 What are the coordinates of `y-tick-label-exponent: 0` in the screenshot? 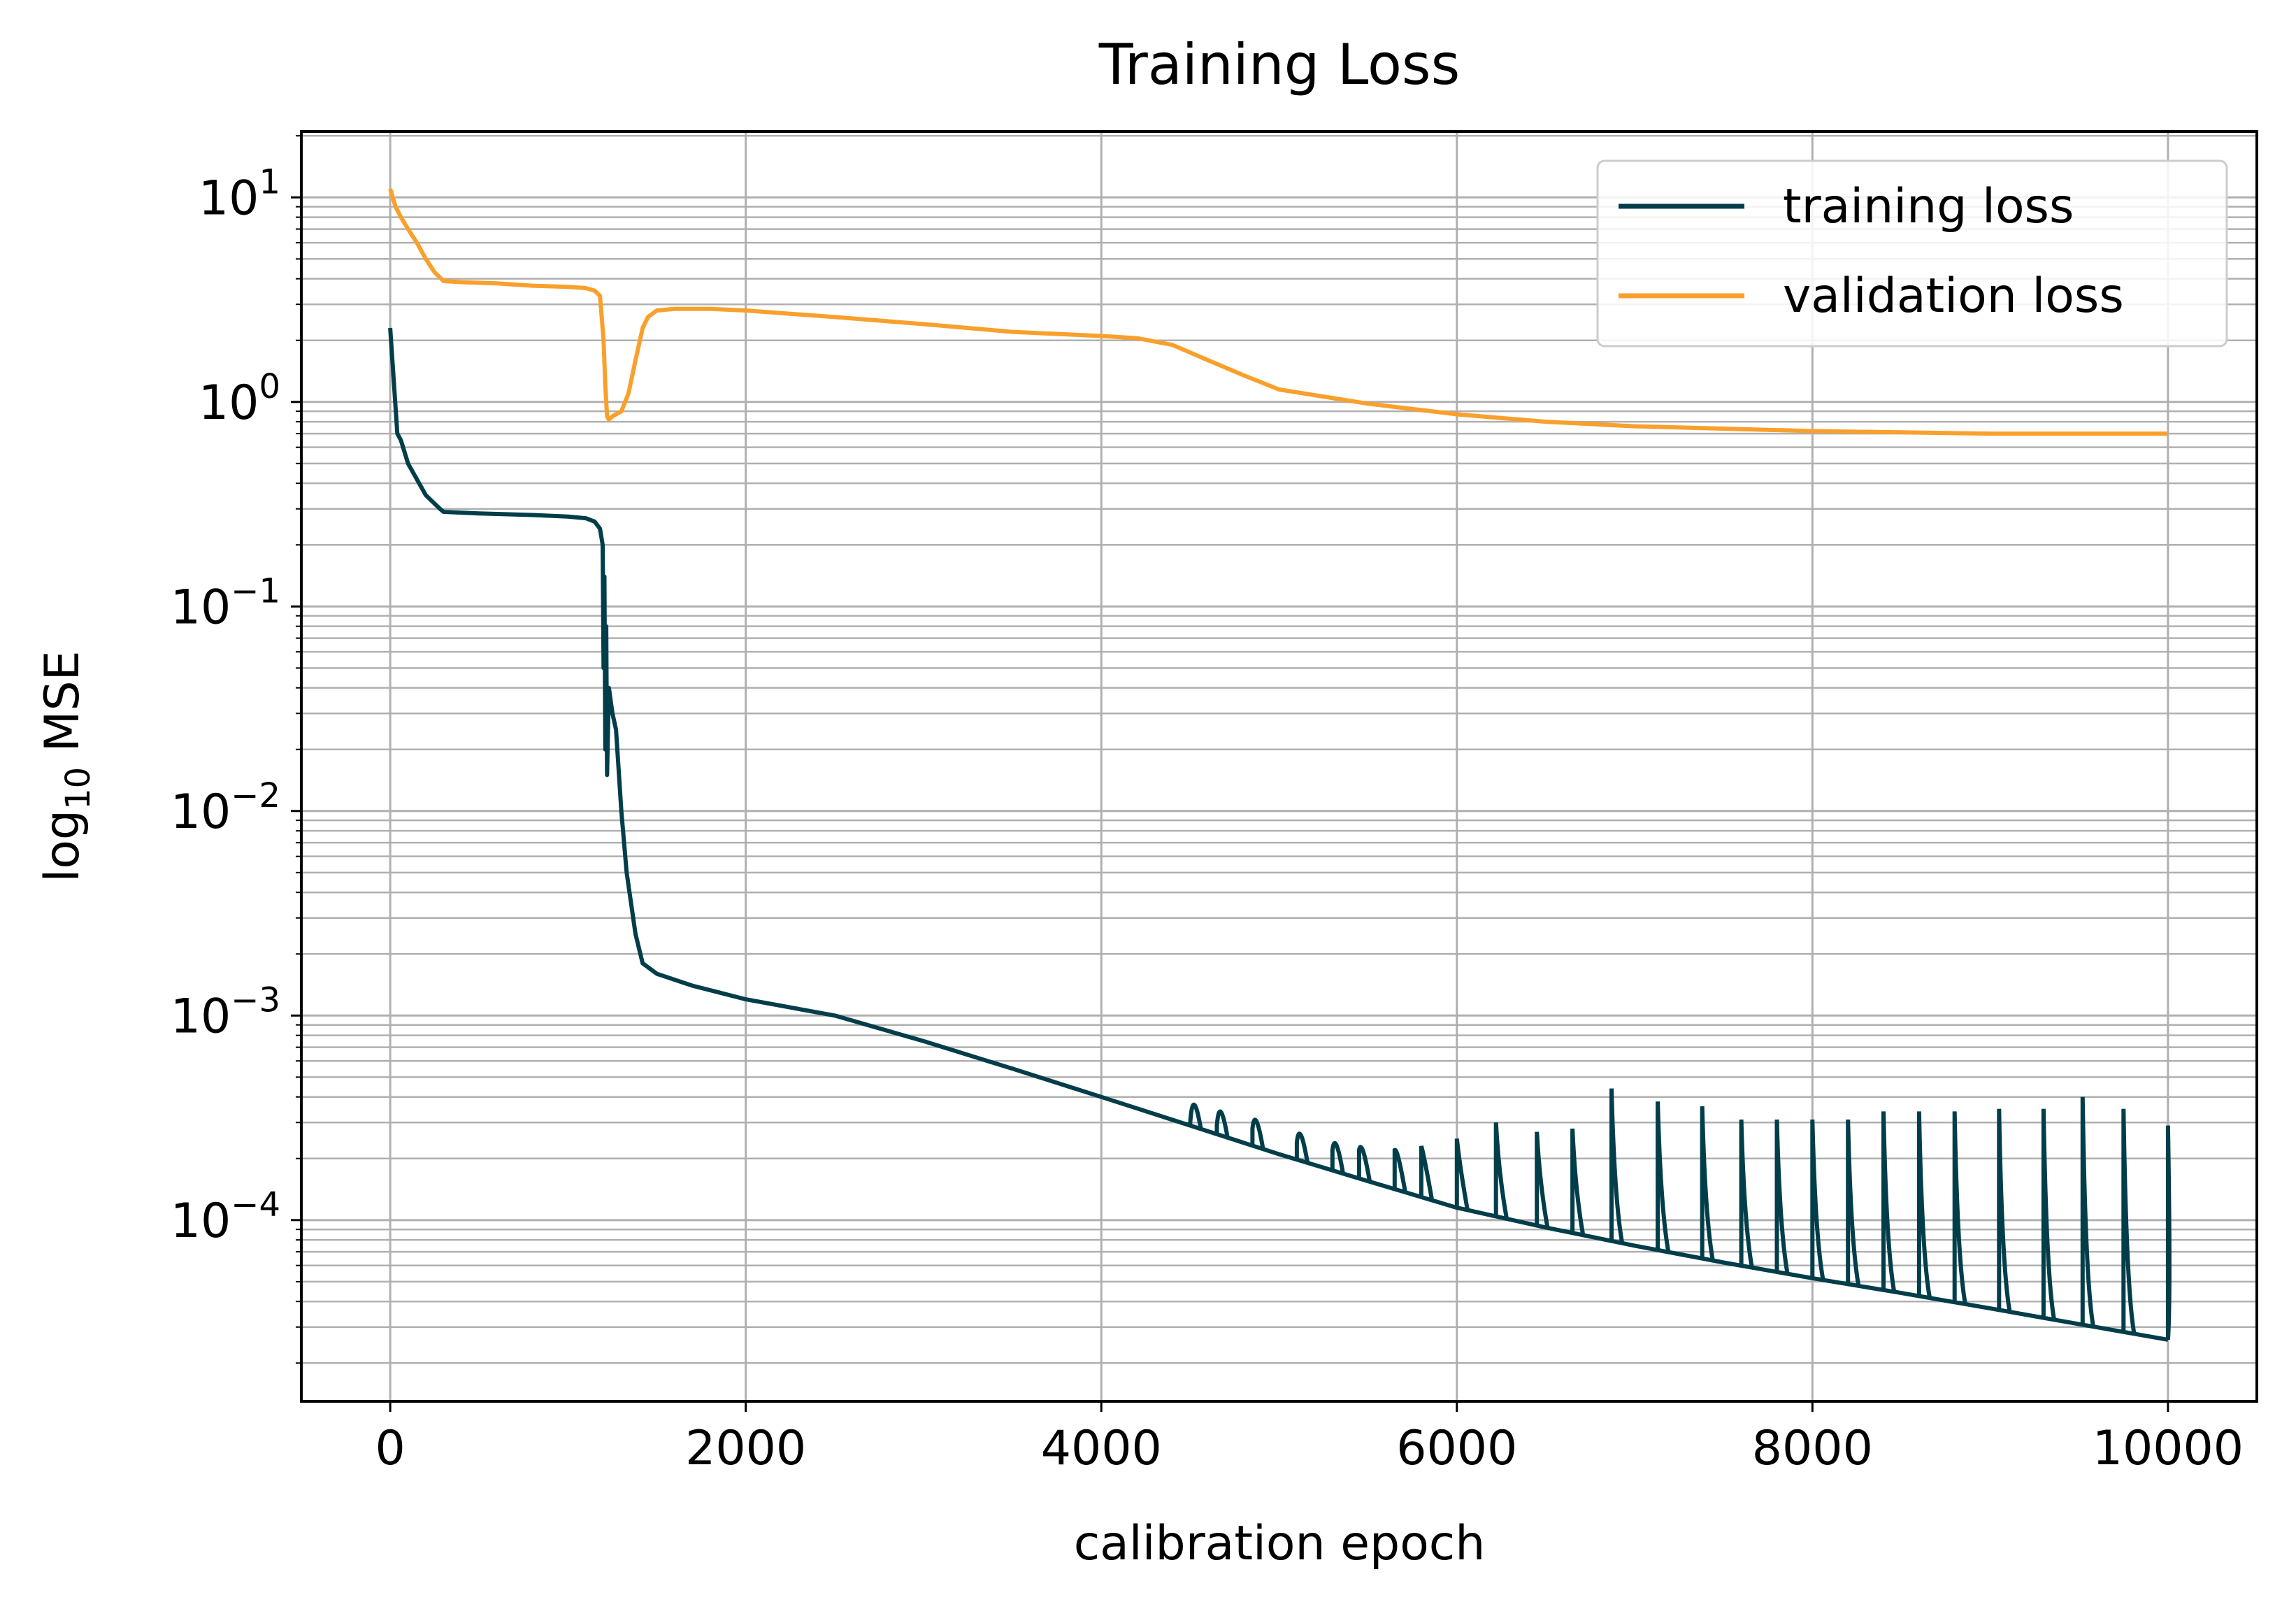 It's located at (269, 386).